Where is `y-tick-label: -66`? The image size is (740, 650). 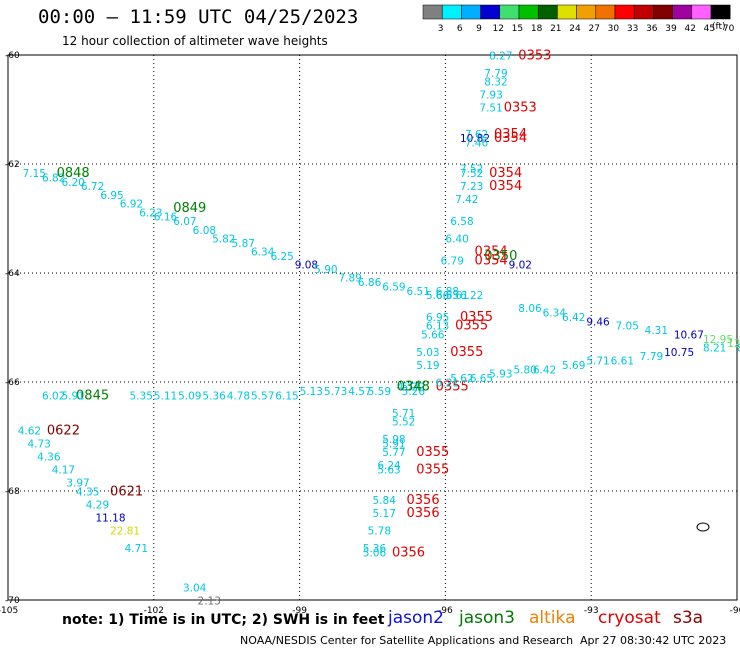
y-tick-label: -66 is located at coordinates (12, 383).